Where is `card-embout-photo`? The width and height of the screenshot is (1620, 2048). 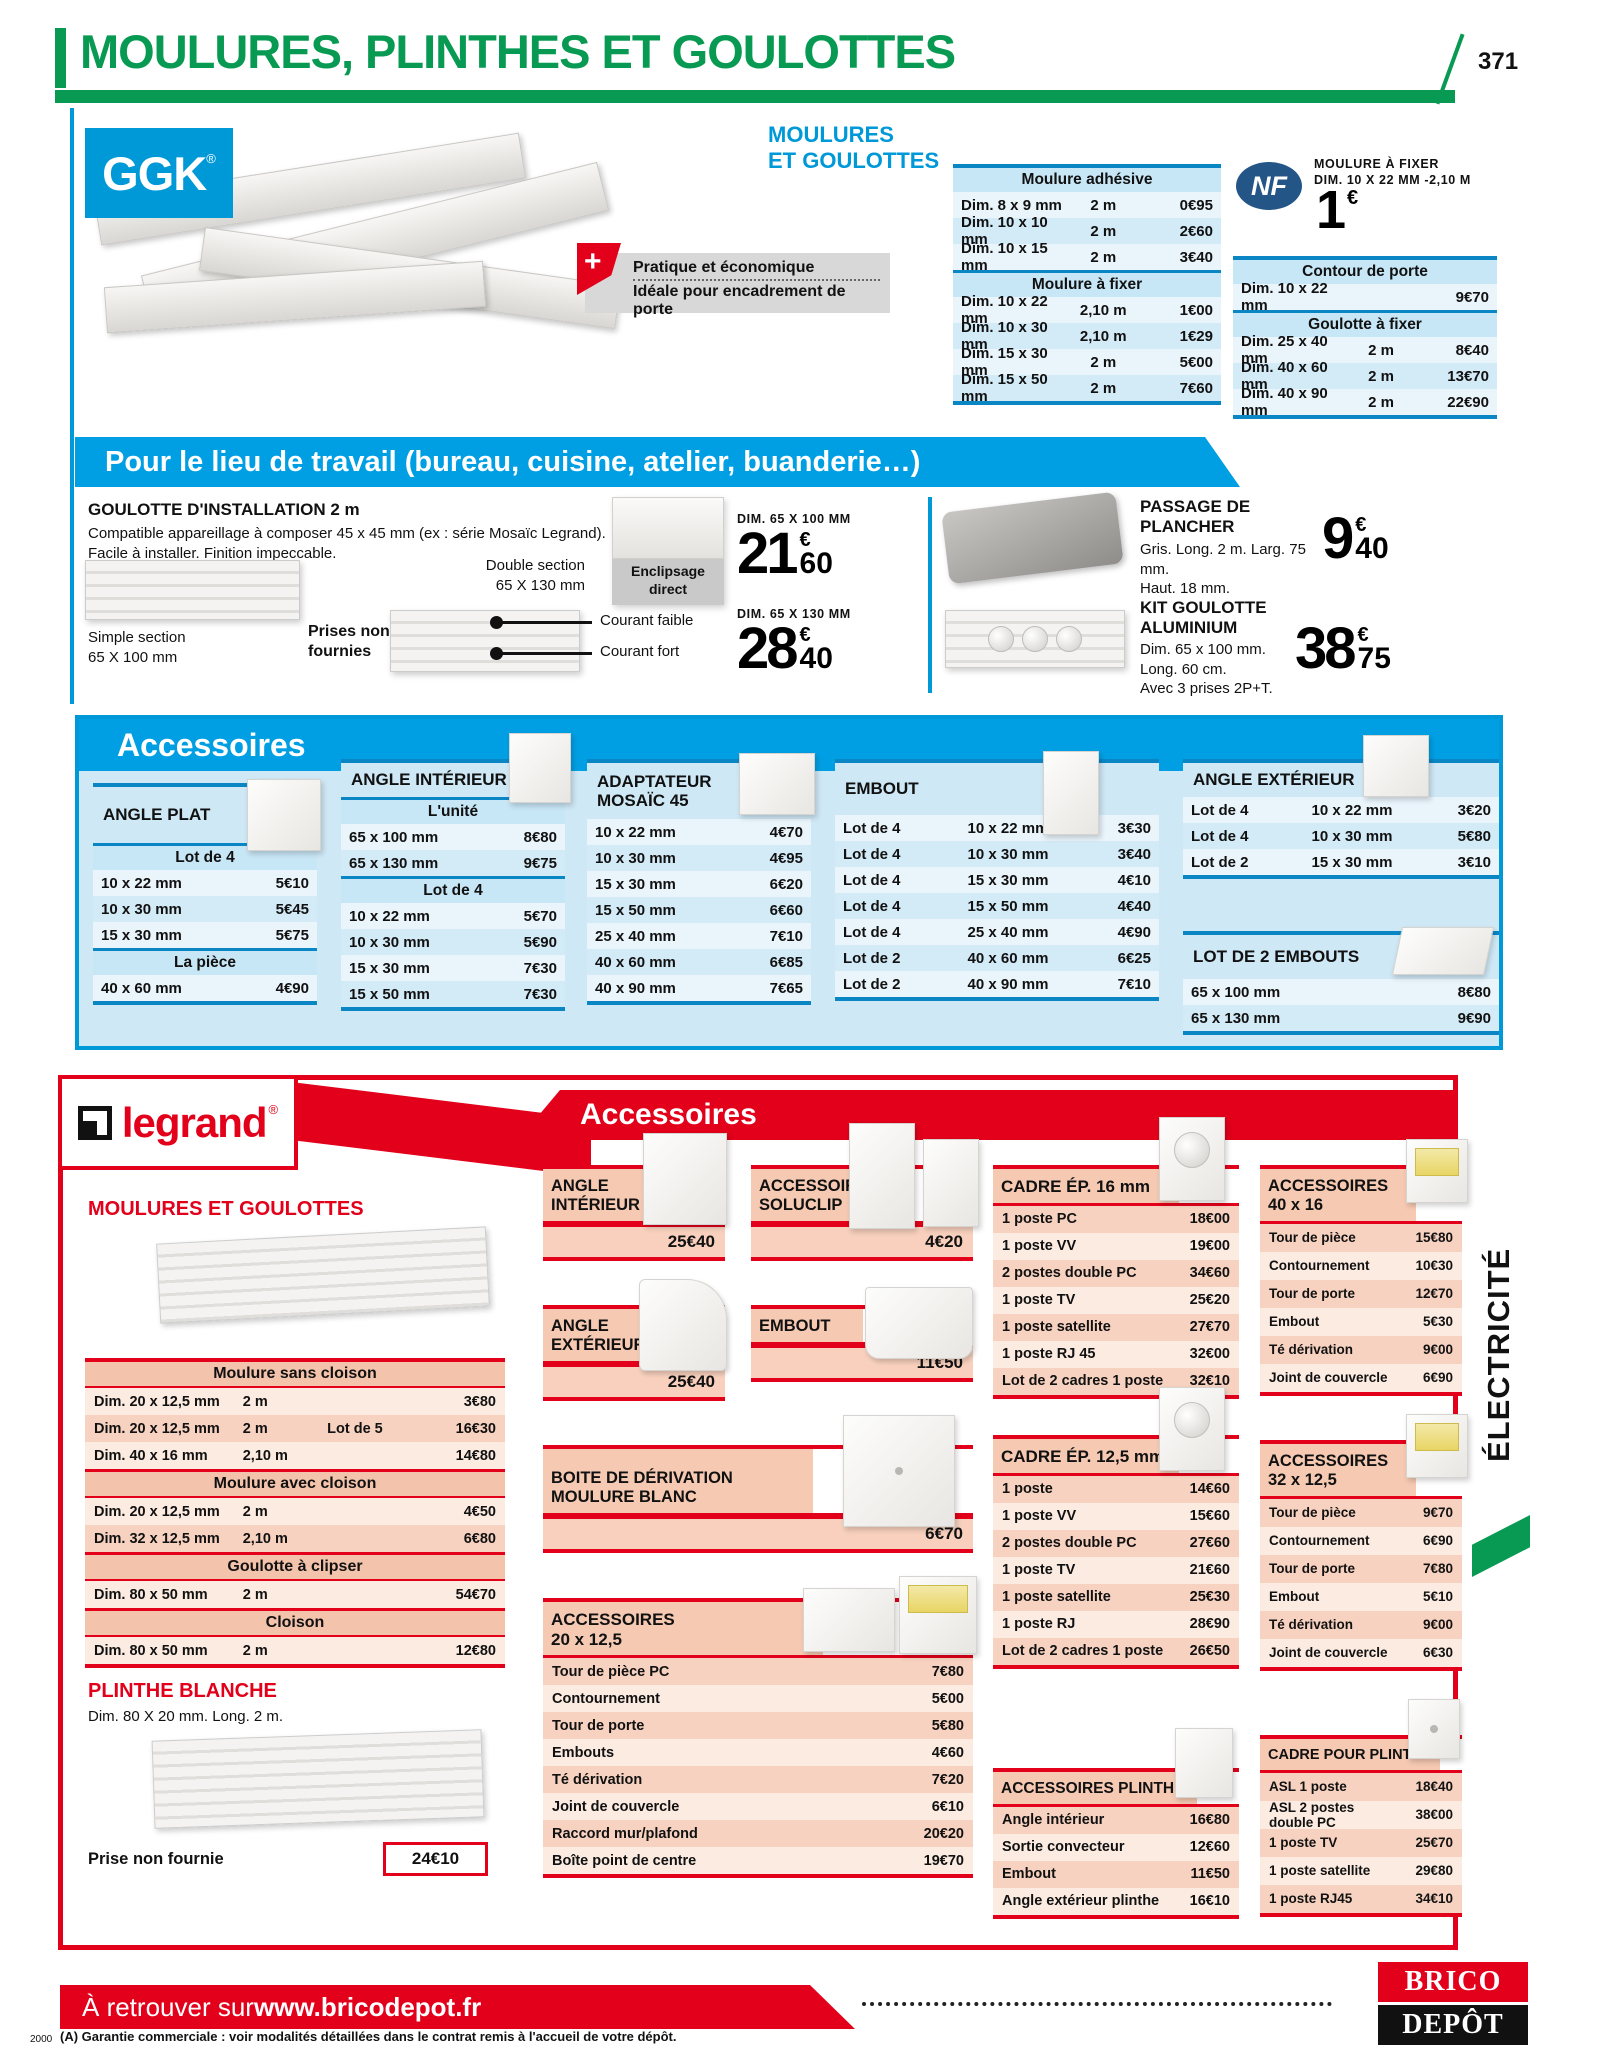 card-embout-photo is located at coordinates (919, 1323).